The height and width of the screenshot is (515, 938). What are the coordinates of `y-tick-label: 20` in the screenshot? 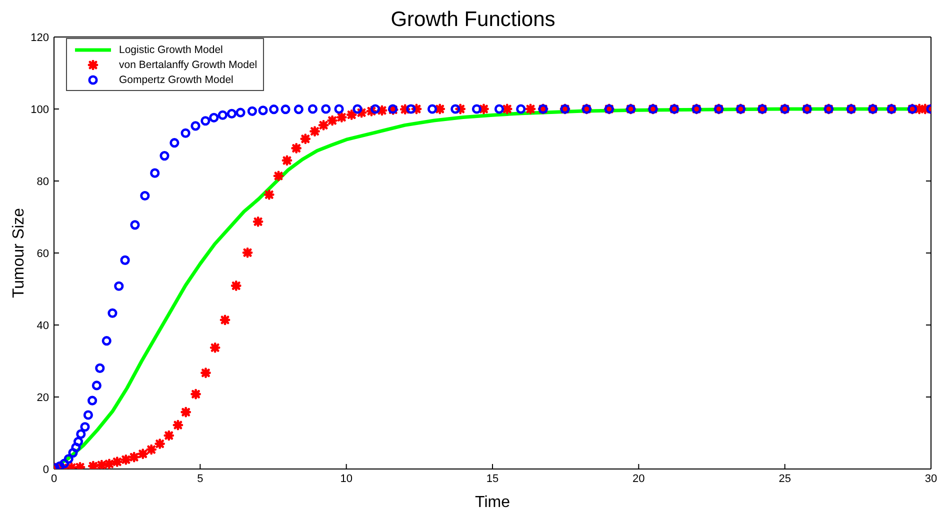 It's located at (42, 398).